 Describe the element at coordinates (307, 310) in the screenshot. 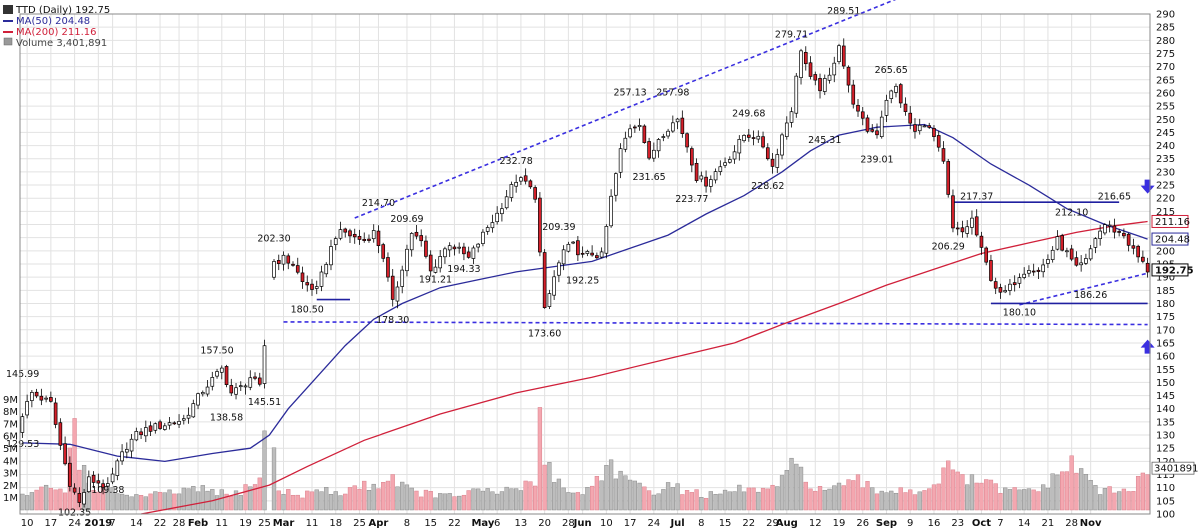

I see `price-annotation: 180.50` at that location.